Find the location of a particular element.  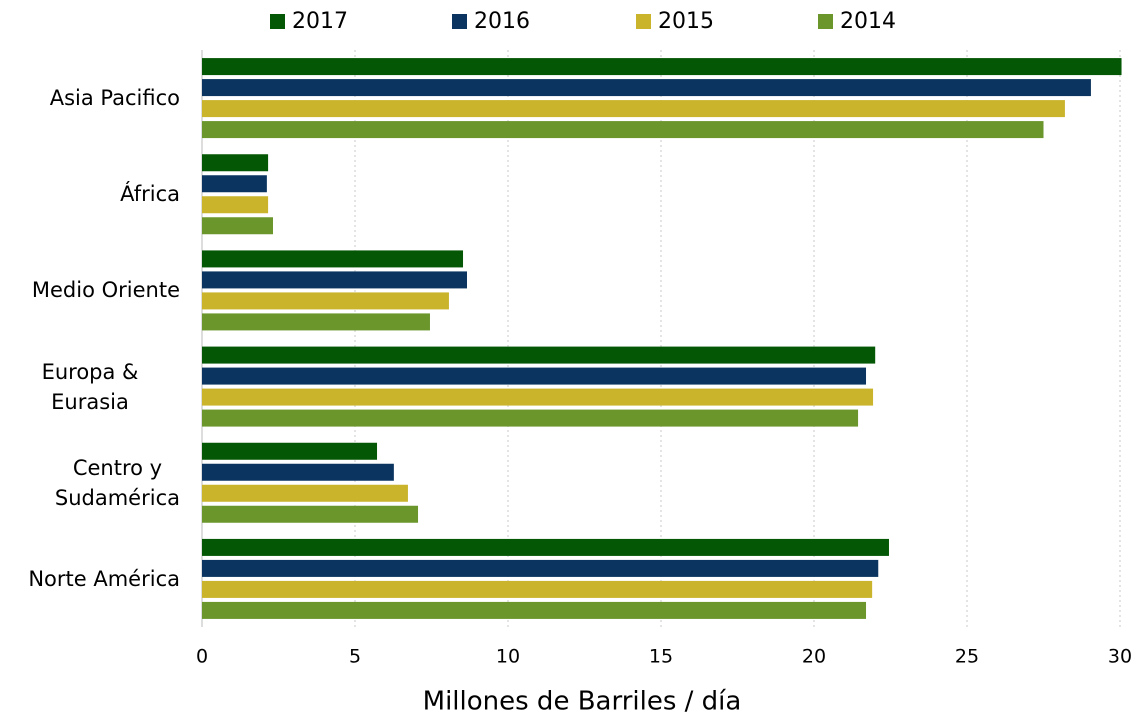

legend-label: 2017 is located at coordinates (320, 21).